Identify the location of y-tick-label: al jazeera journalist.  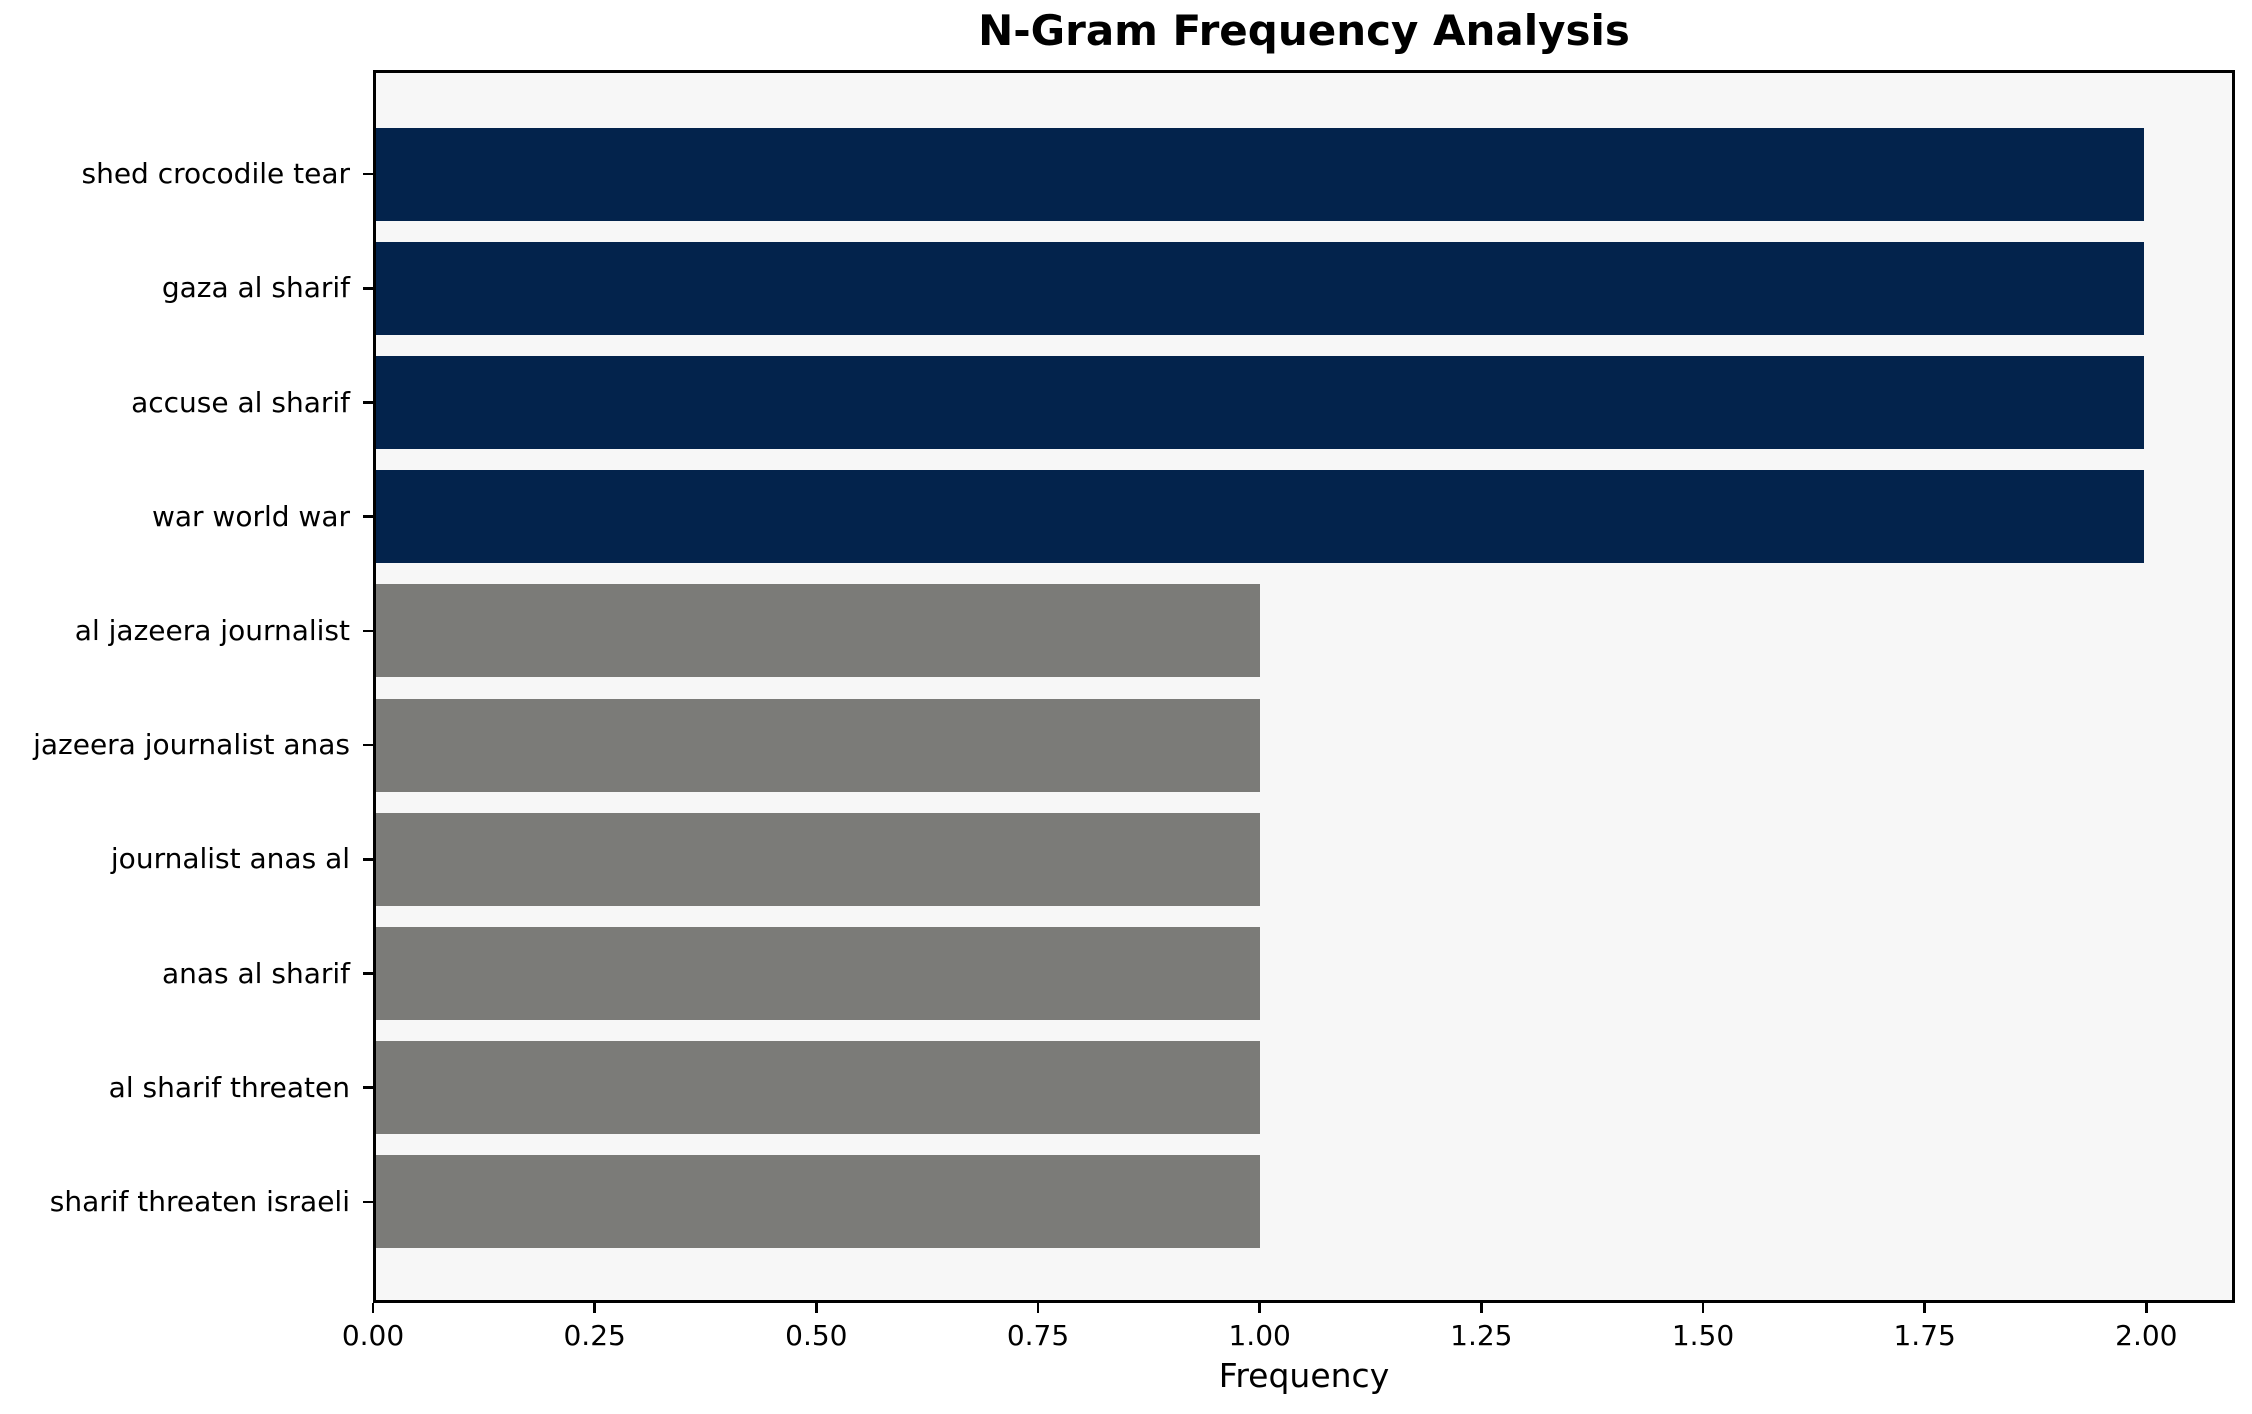
(212, 630).